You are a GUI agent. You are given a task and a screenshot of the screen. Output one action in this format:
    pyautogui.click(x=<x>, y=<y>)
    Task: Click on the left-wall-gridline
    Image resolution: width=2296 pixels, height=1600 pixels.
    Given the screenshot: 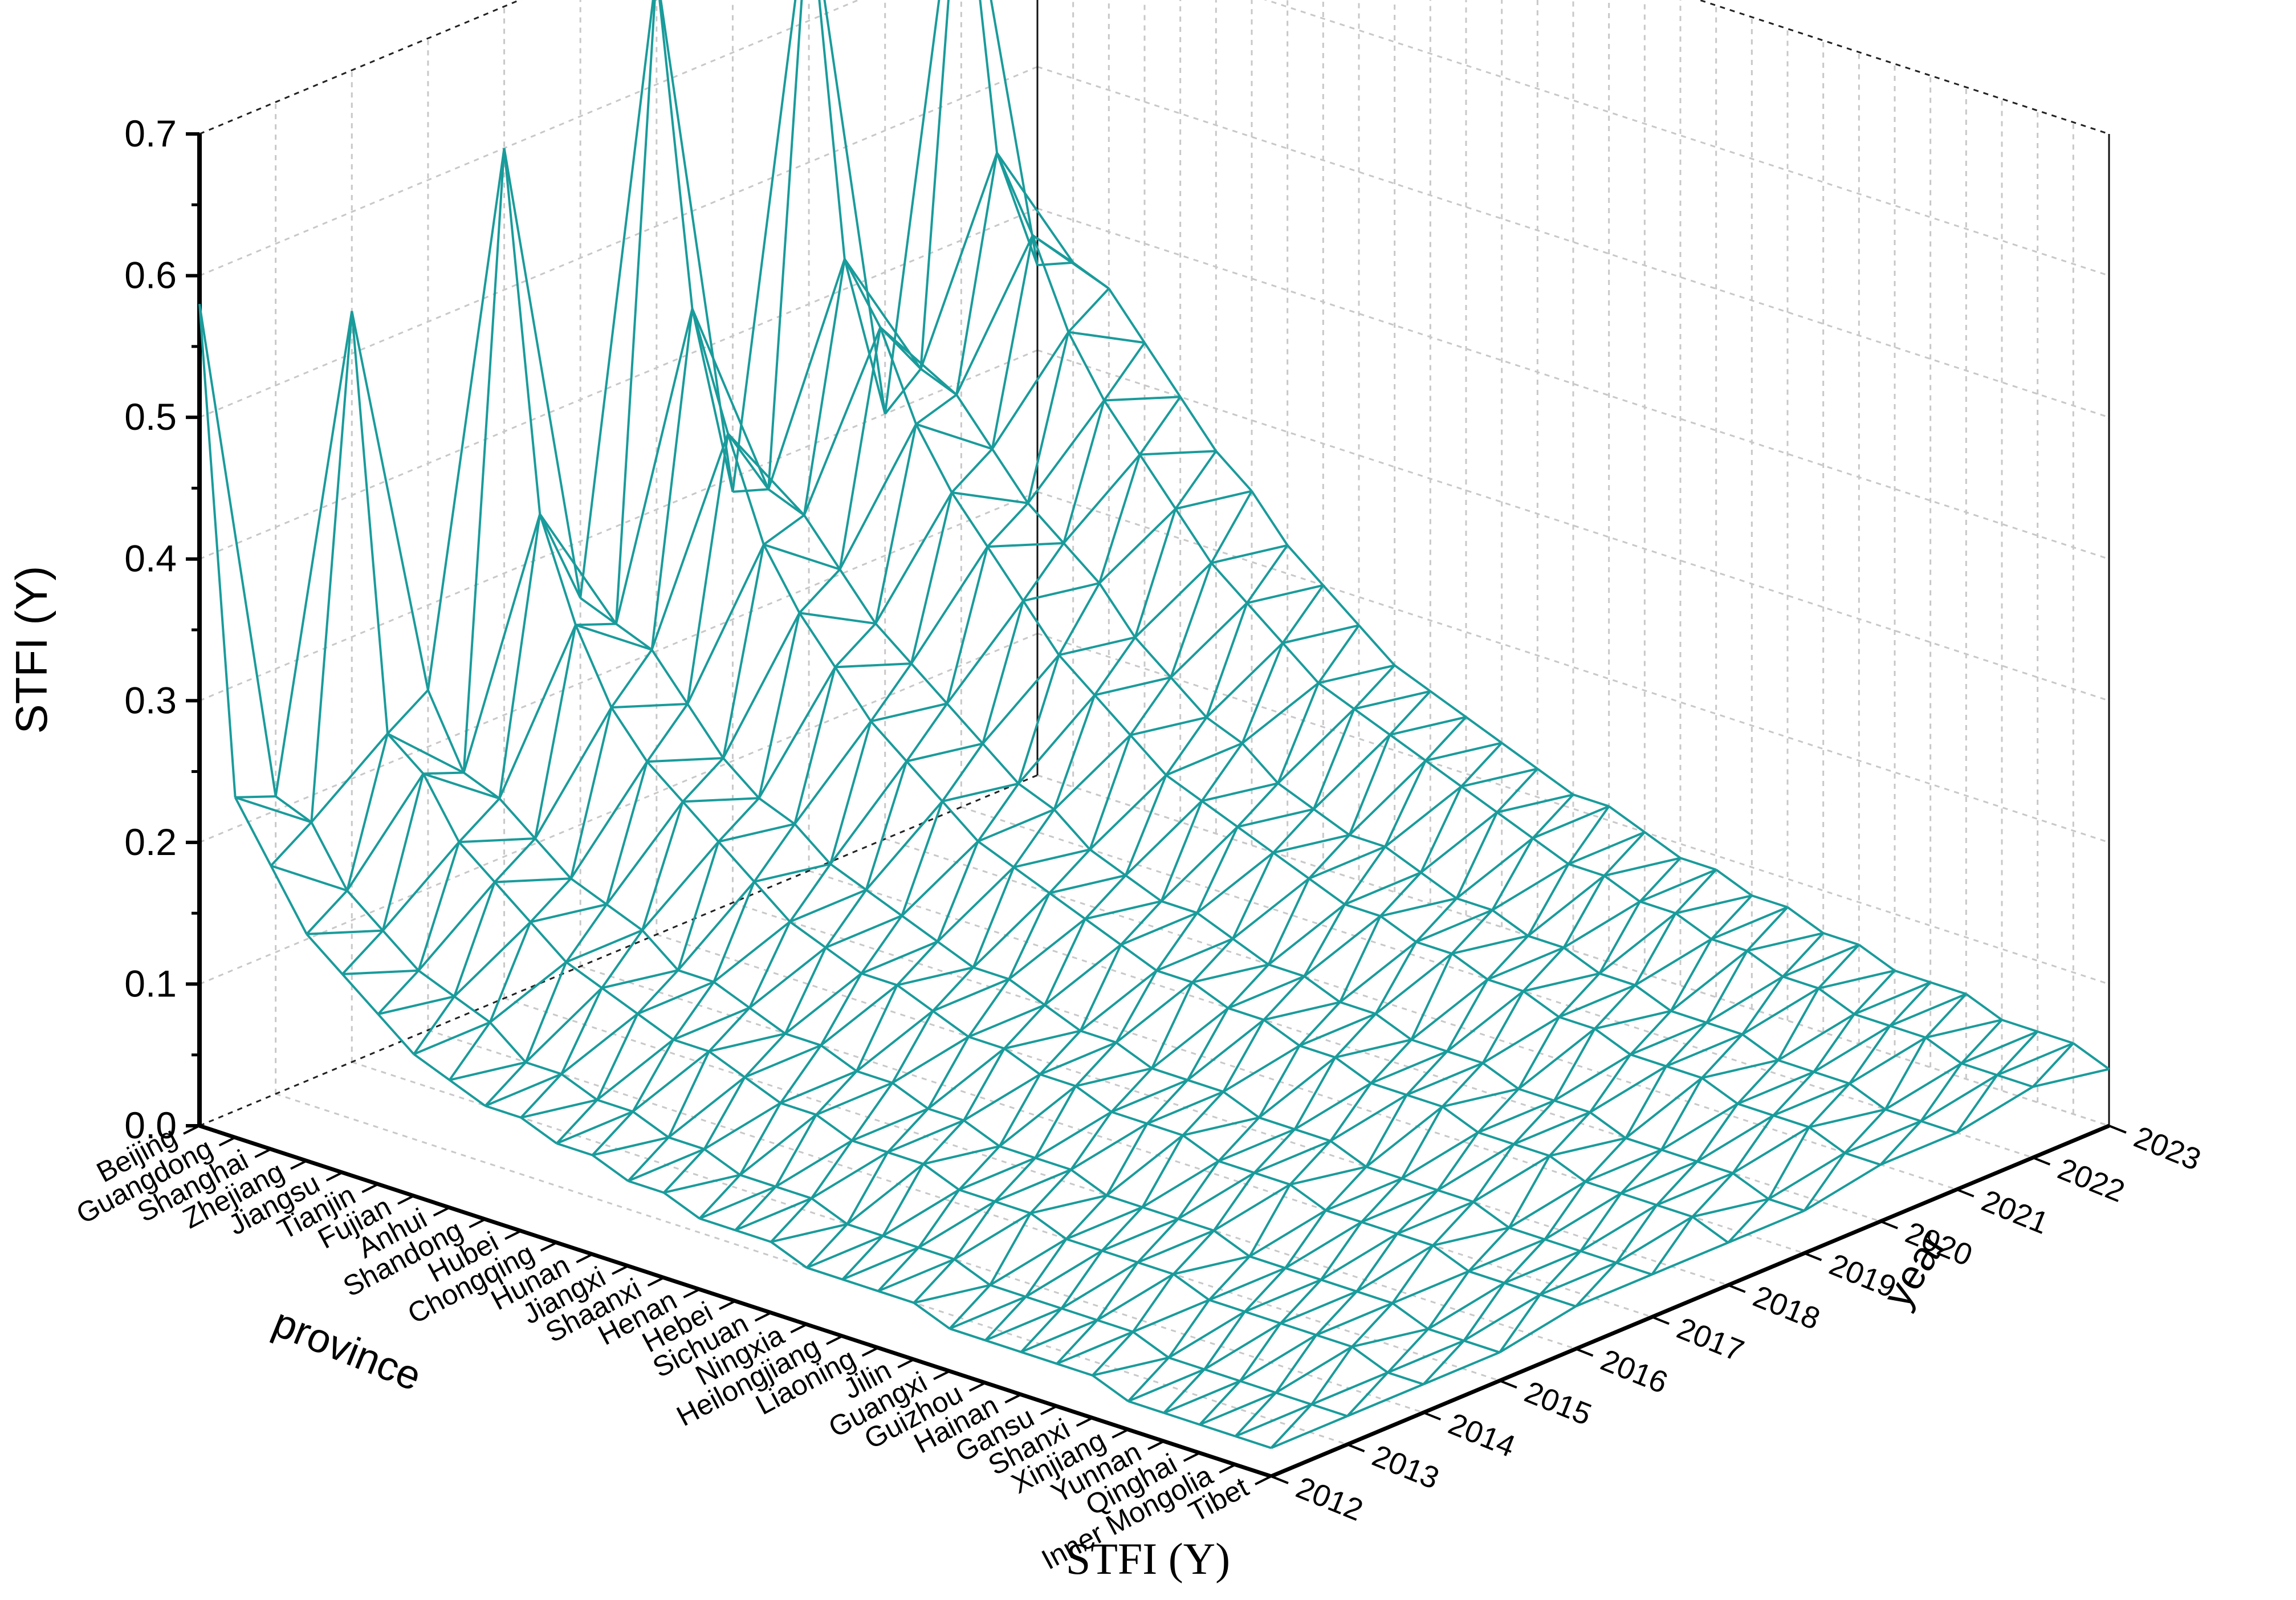 What is the action you would take?
    pyautogui.click(x=618, y=242)
    